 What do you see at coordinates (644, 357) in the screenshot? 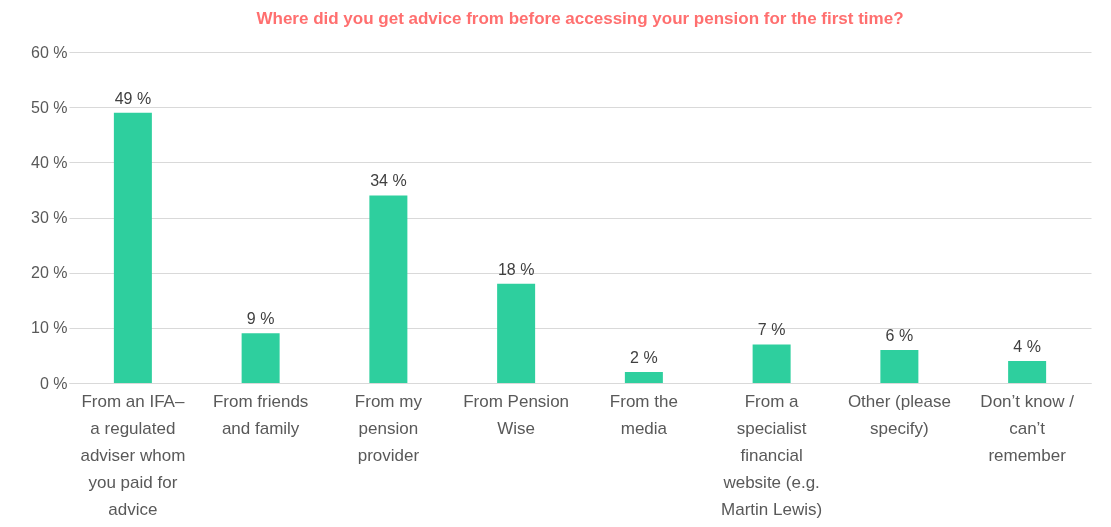
I see `data-label: 2 %` at bounding box center [644, 357].